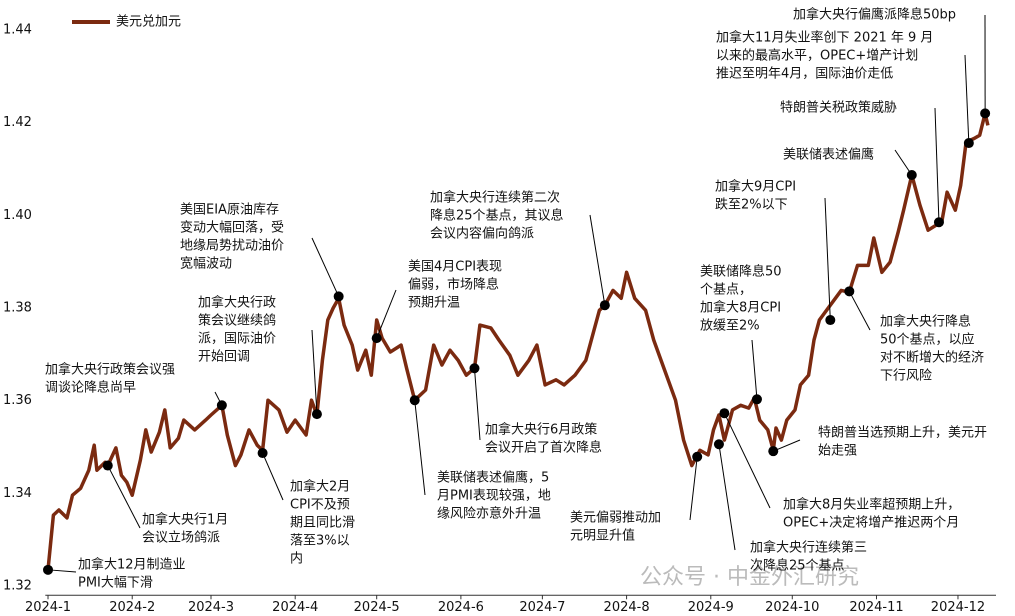  Describe the element at coordinates (958, 607) in the screenshot. I see `x-tick-label: 2024-12` at that location.